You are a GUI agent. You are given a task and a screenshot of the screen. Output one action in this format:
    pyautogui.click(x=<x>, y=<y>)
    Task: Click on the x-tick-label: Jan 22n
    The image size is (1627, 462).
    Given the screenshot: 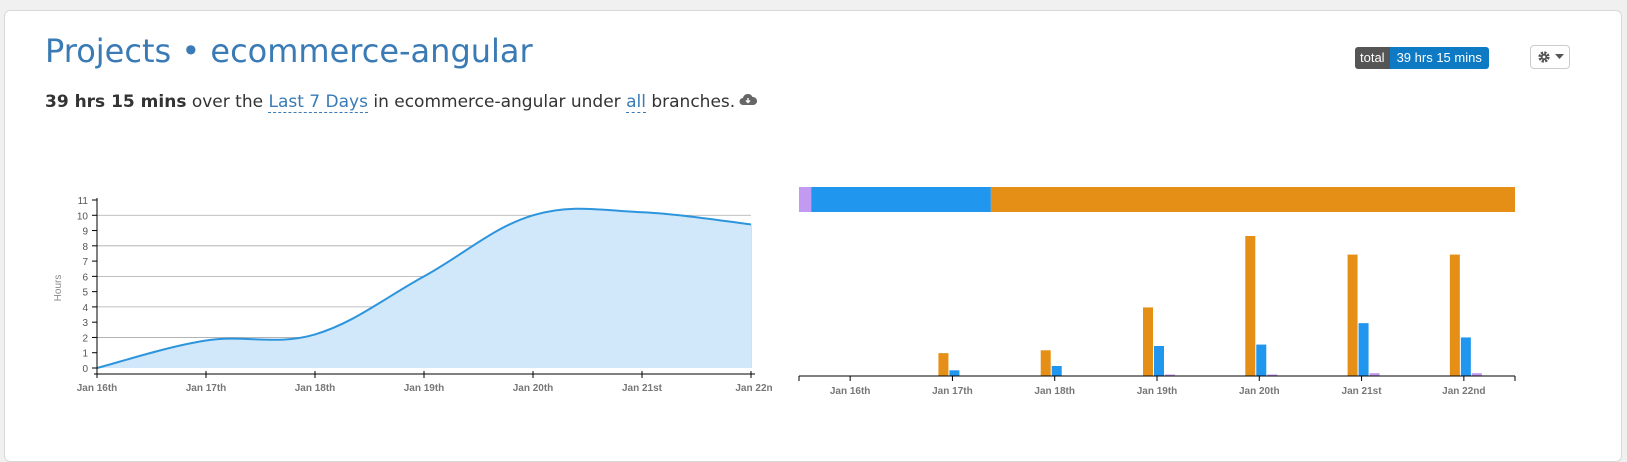 What is the action you would take?
    pyautogui.click(x=753, y=388)
    